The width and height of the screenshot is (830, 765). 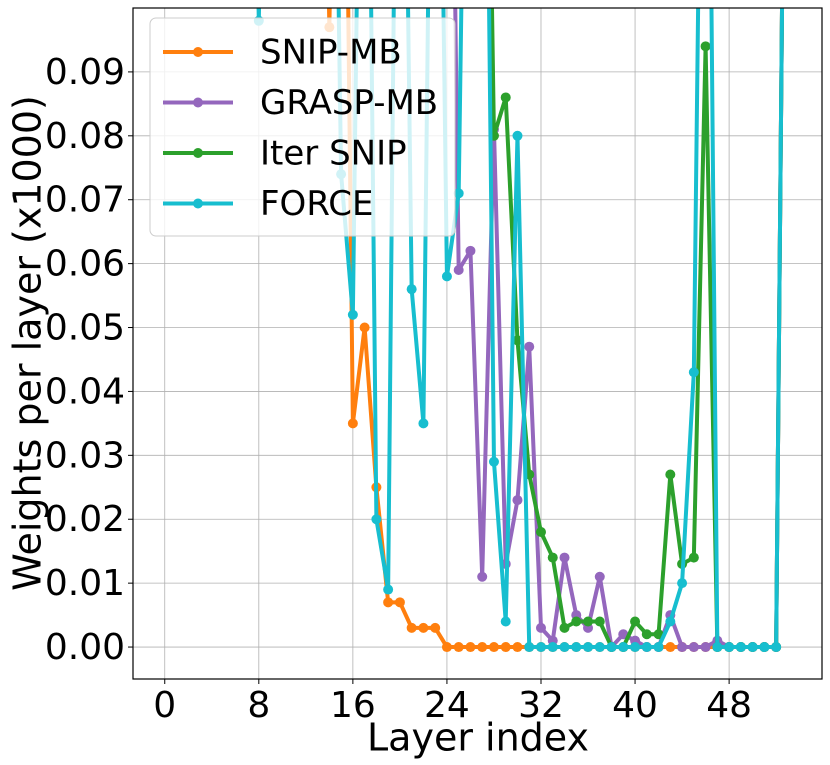 What do you see at coordinates (331, 53) in the screenshot?
I see `legend-label: SNIP-MB` at bounding box center [331, 53].